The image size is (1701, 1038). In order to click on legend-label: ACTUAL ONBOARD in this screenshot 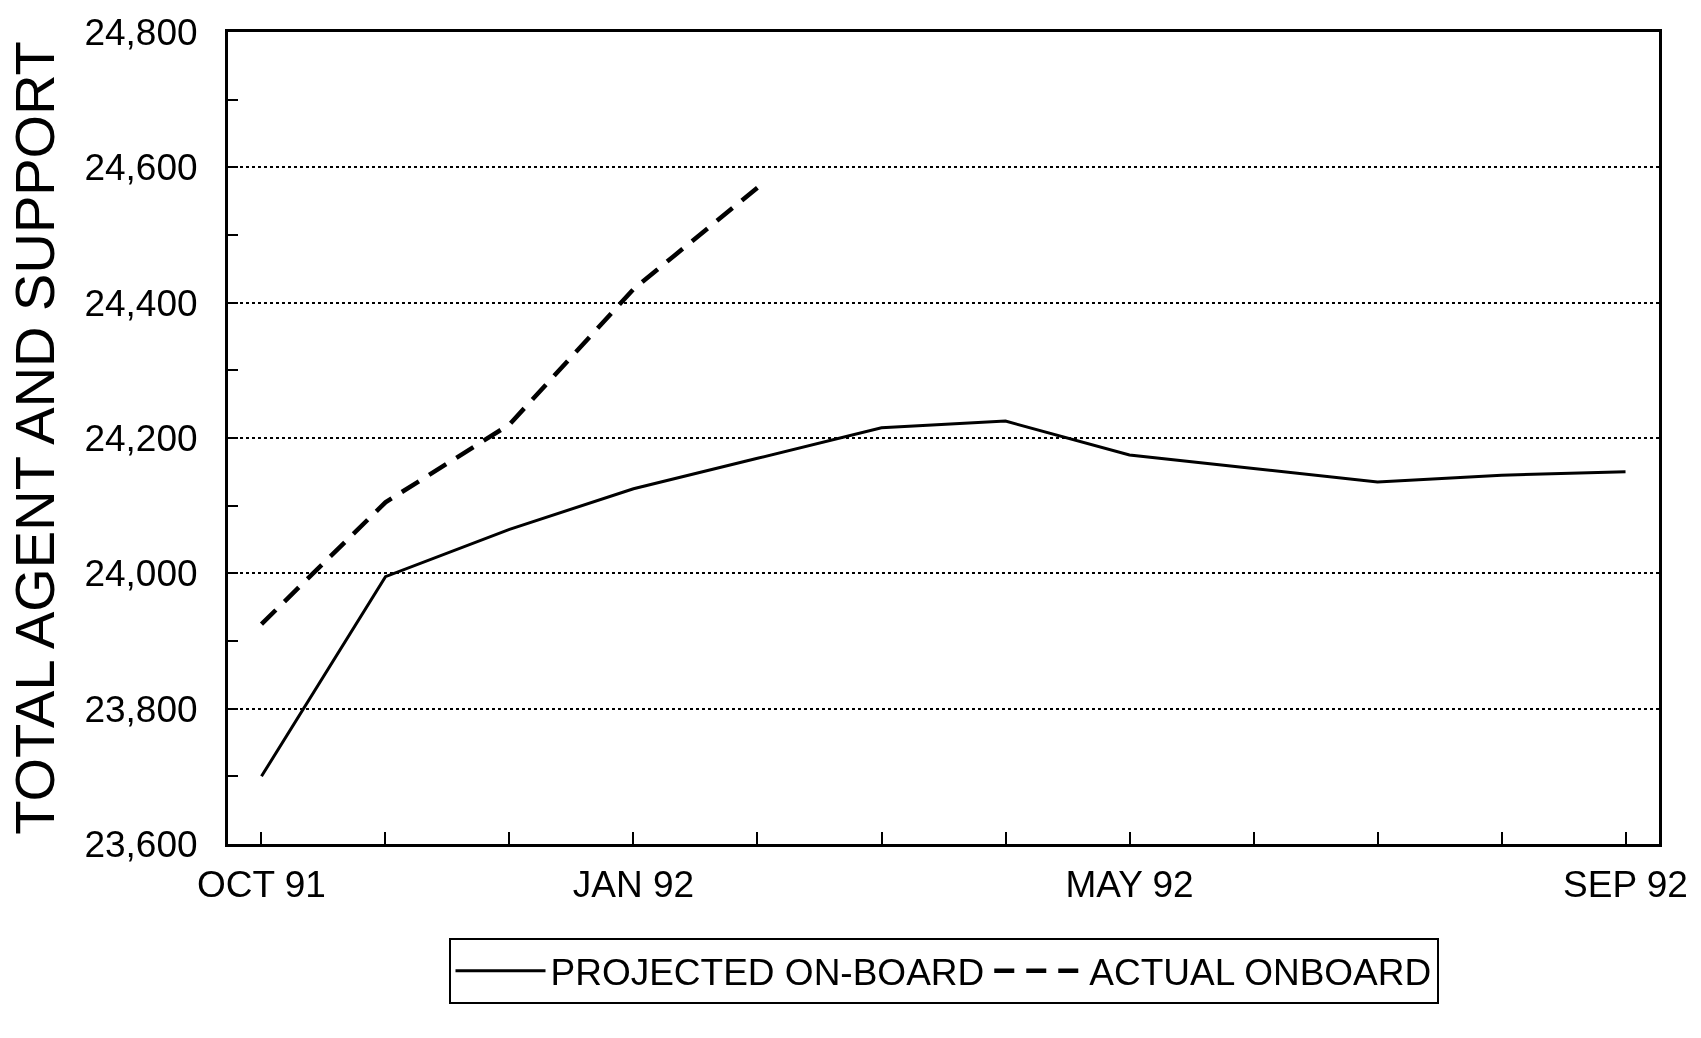, I will do `click(1260, 973)`.